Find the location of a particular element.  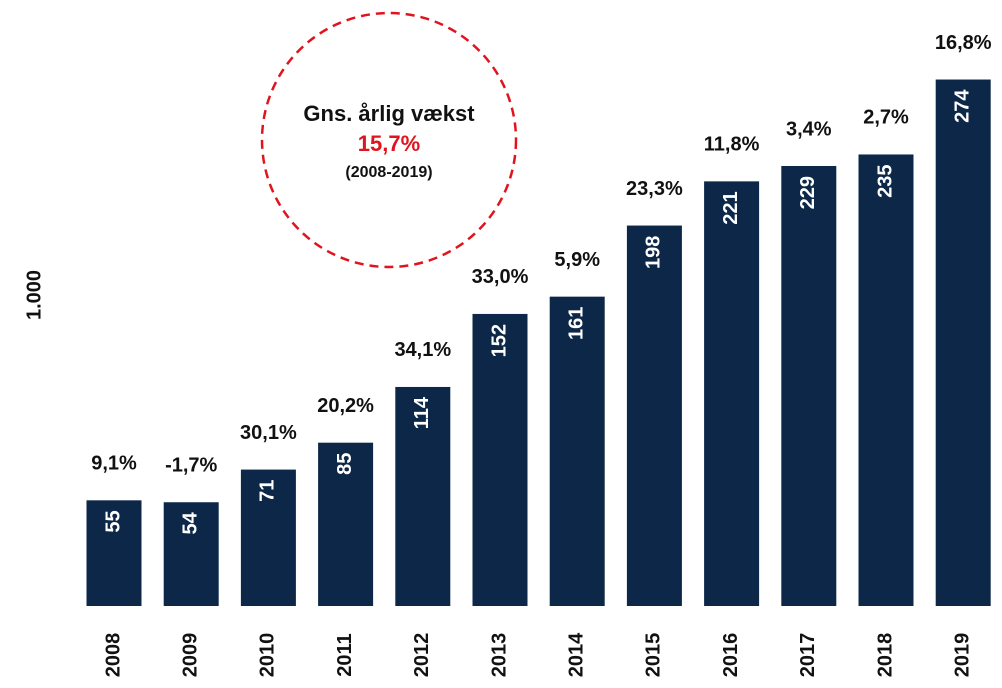

growth-label: 16,8% is located at coordinates (963, 43).